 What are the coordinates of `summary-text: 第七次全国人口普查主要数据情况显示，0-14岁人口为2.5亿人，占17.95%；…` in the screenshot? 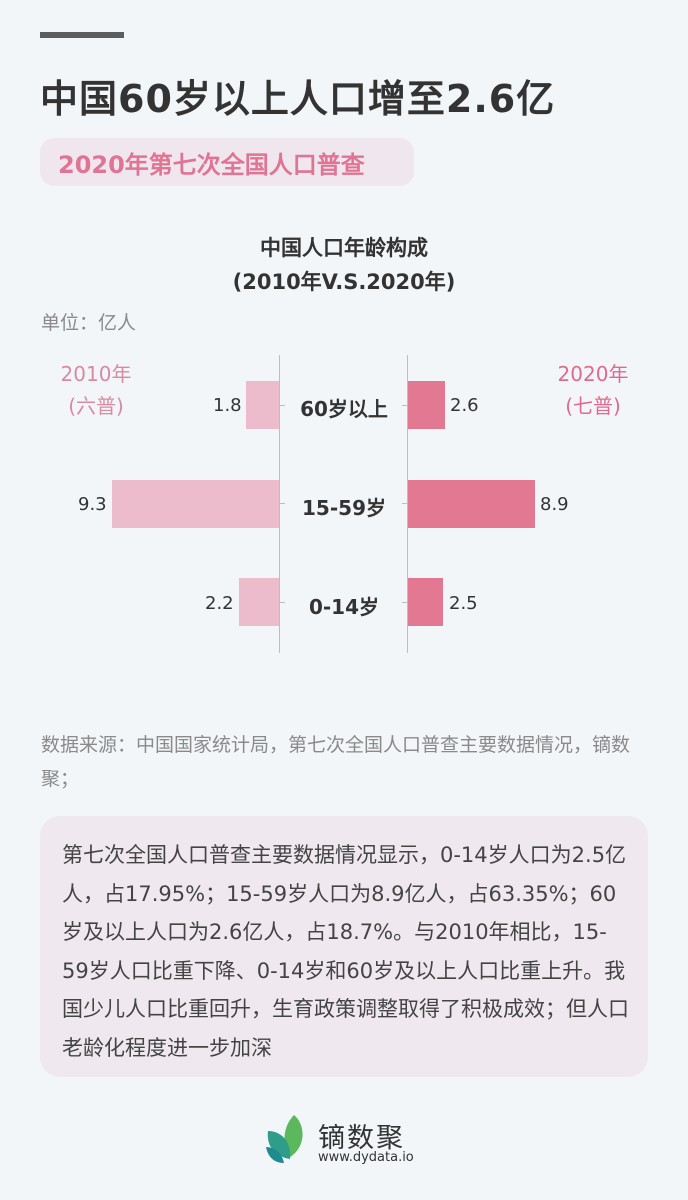 It's located at (345, 951).